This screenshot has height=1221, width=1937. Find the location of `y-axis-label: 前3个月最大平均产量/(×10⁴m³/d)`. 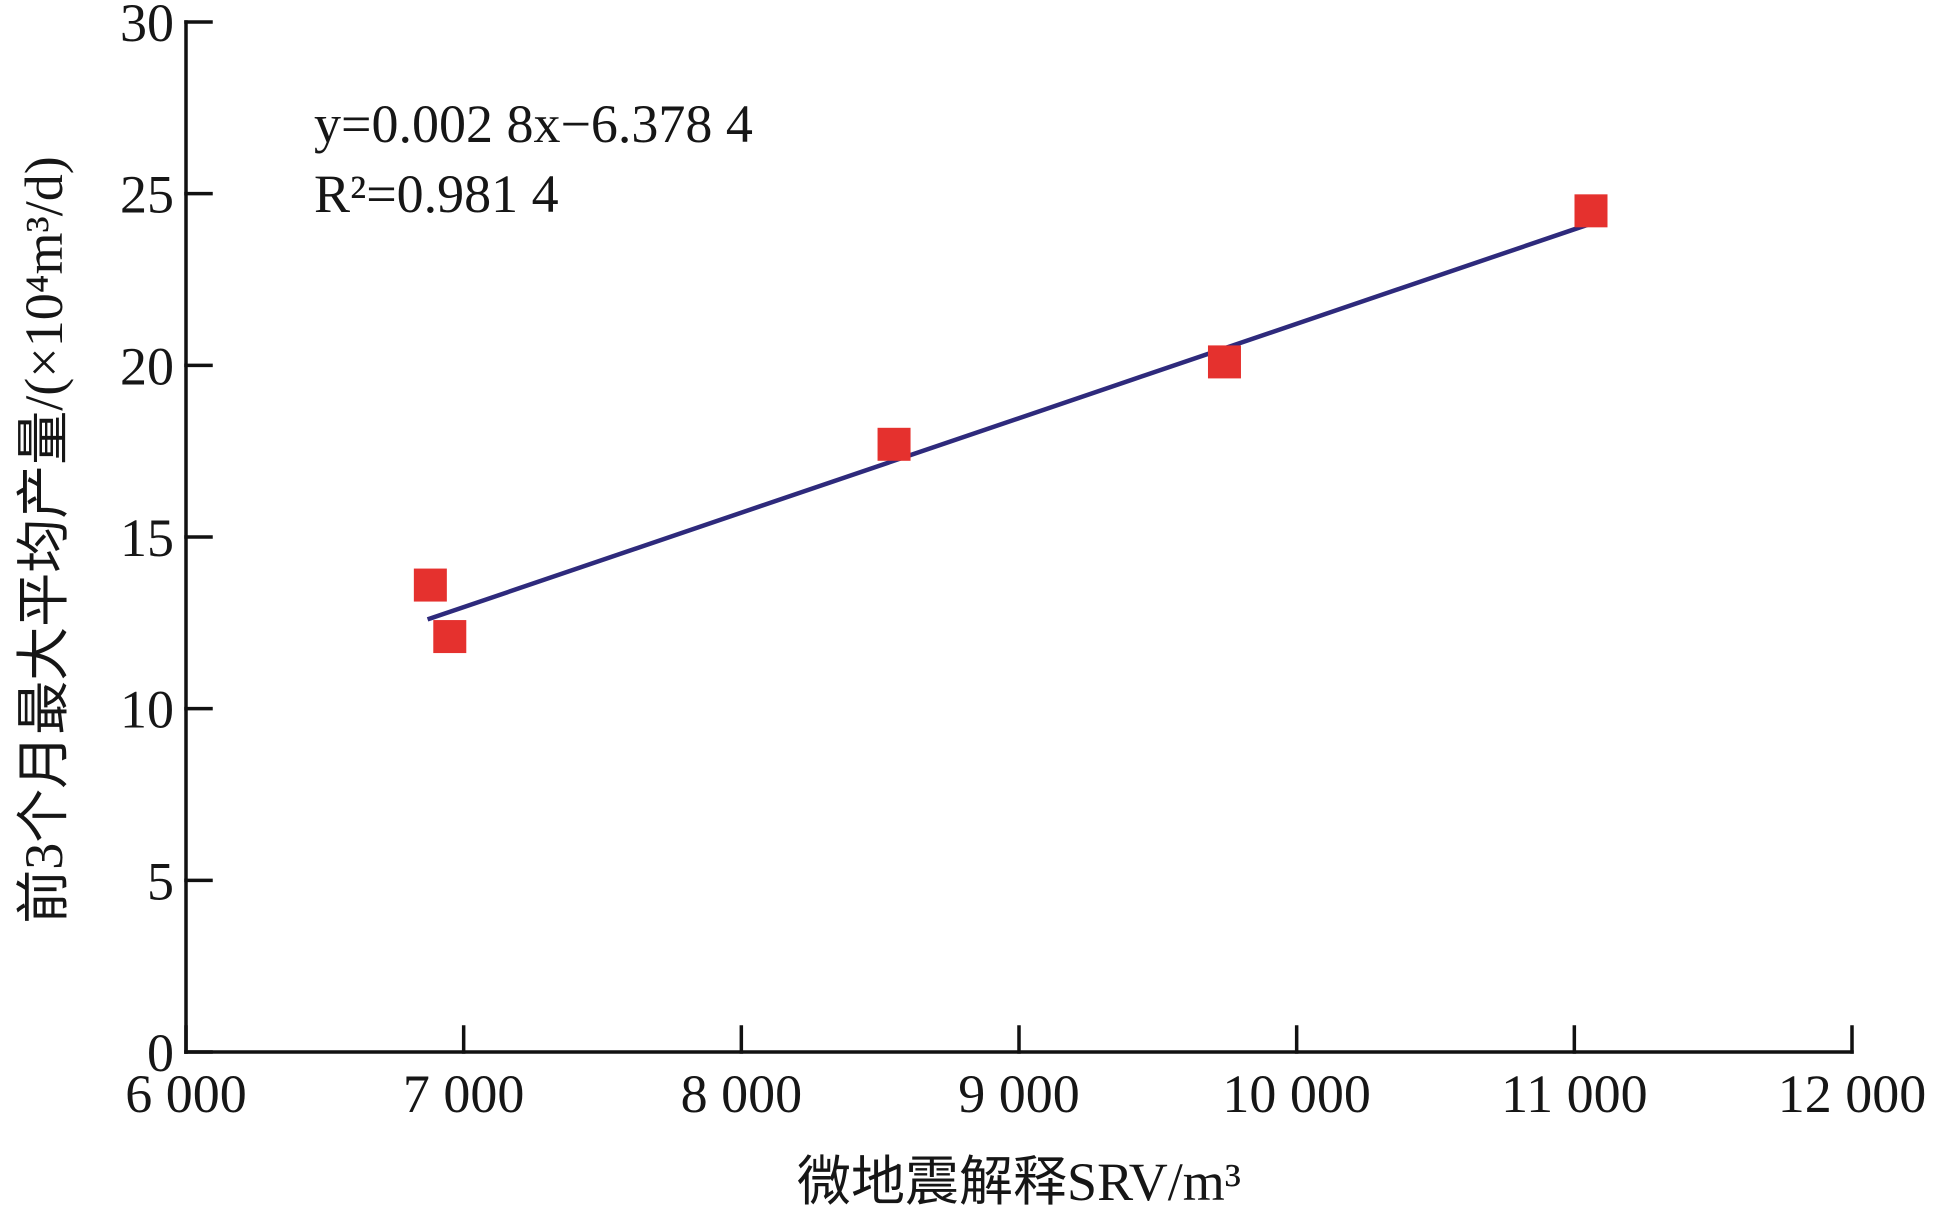

y-axis-label: 前3个月最大平均产量/(×10⁴m³/d) is located at coordinates (44, 539).